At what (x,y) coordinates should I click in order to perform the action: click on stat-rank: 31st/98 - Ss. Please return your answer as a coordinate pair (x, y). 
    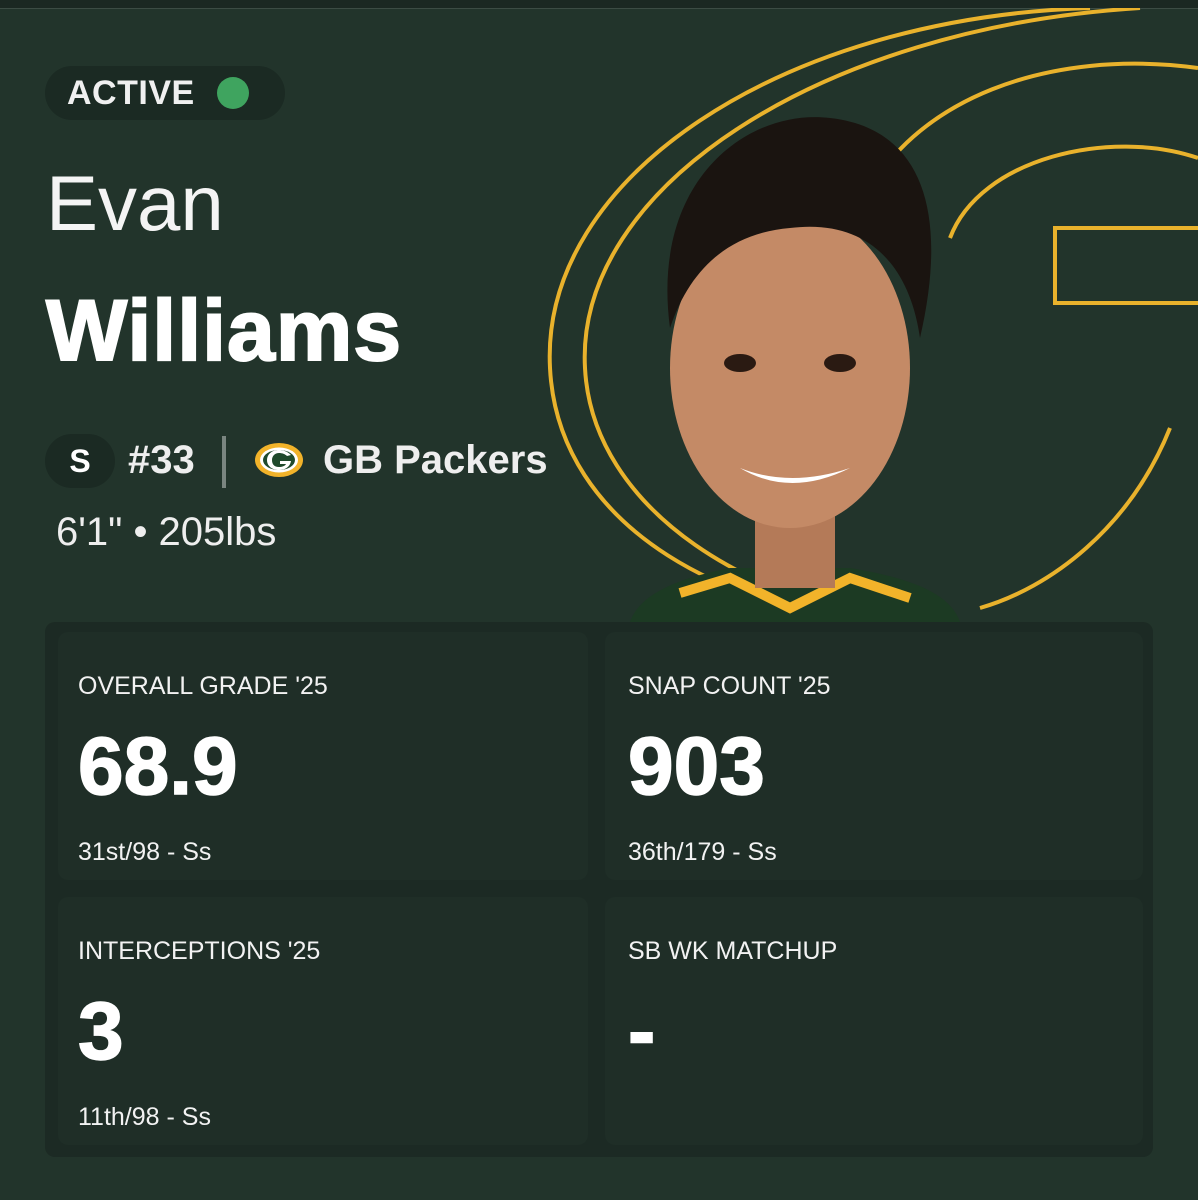
    Looking at the image, I should click on (145, 852).